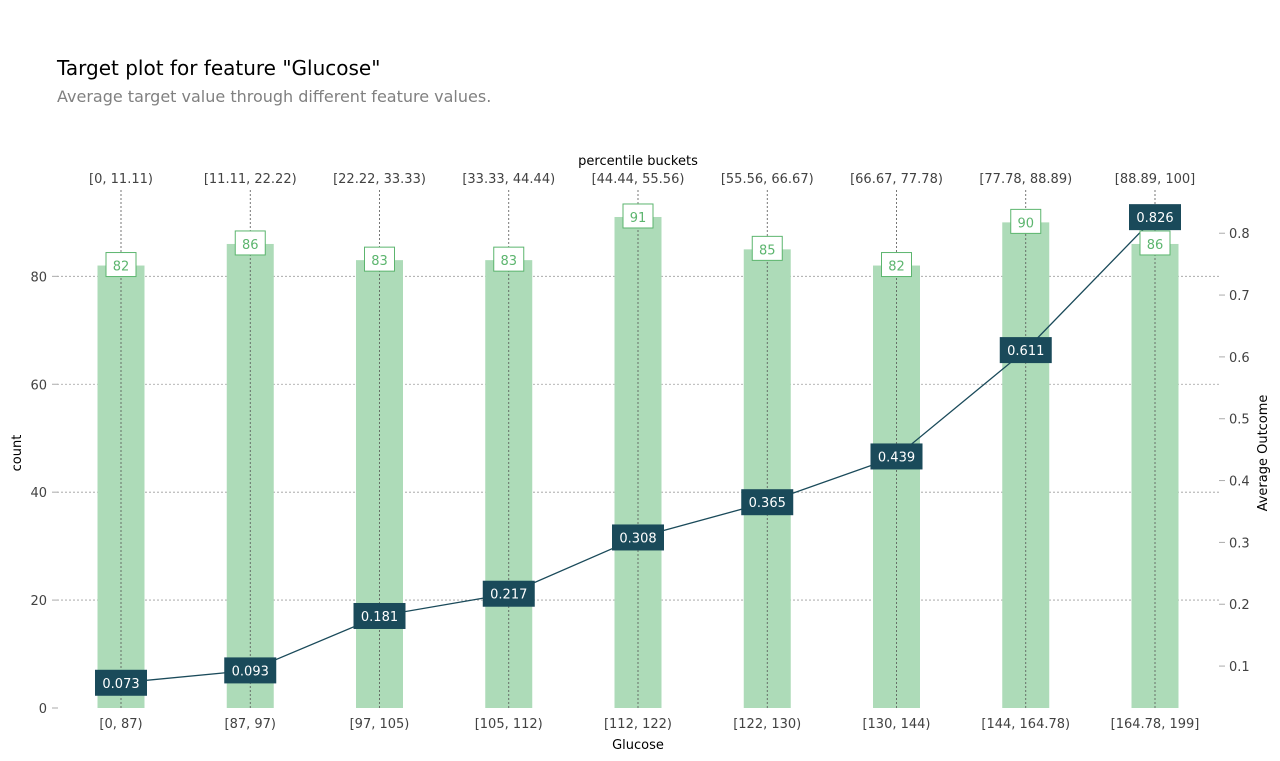 The height and width of the screenshot is (761, 1280). Describe the element at coordinates (379, 179) in the screenshot. I see `top-x-tick-label: [22.22, 33.33)` at that location.